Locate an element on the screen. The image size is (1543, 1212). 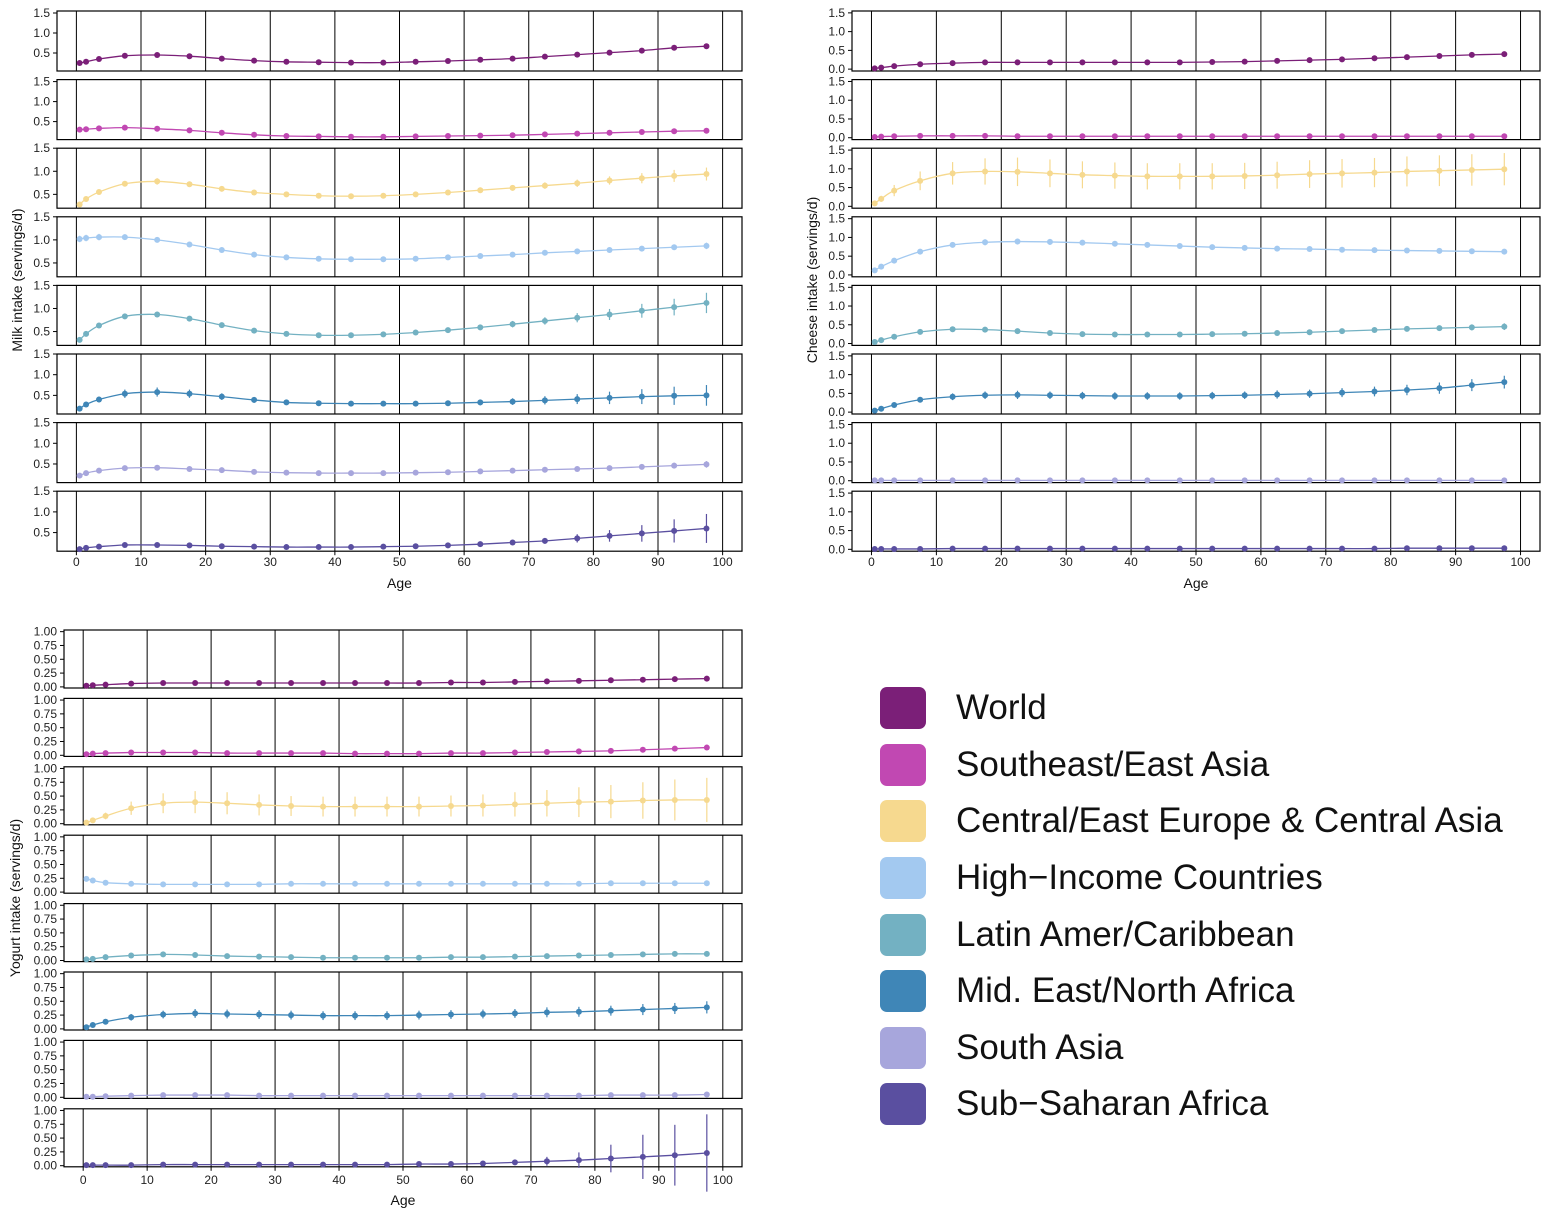
y-tick-label: 1.5 is located at coordinates (836, 219).